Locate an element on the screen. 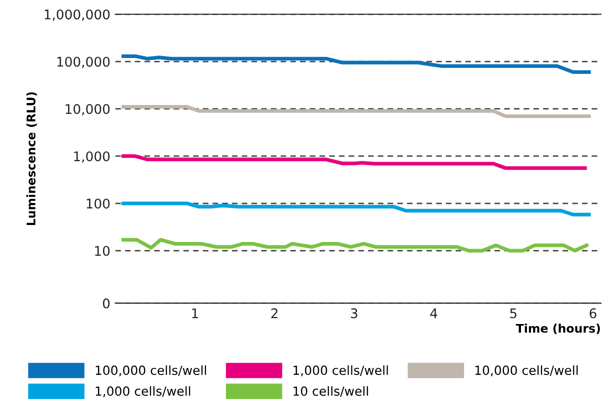 This screenshot has height=407, width=607. x-tick-label: 5 is located at coordinates (513, 313).